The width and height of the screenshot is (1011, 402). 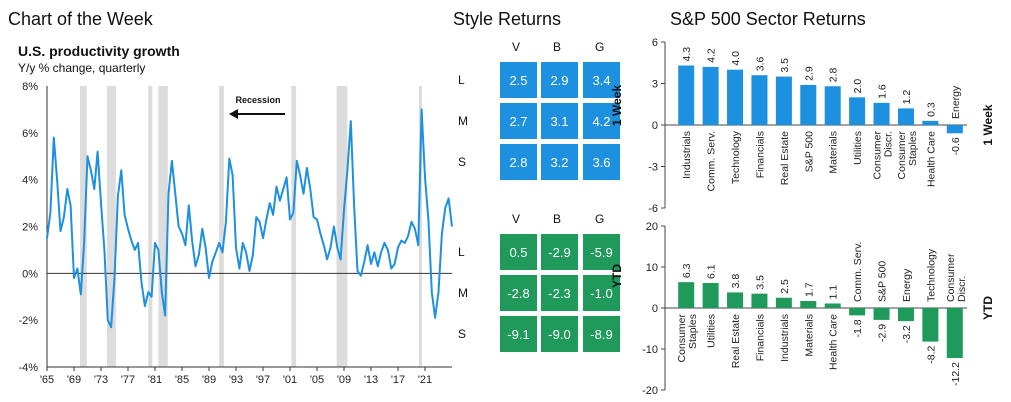 What do you see at coordinates (559, 162) in the screenshot?
I see `style-return-cell: 3.2` at bounding box center [559, 162].